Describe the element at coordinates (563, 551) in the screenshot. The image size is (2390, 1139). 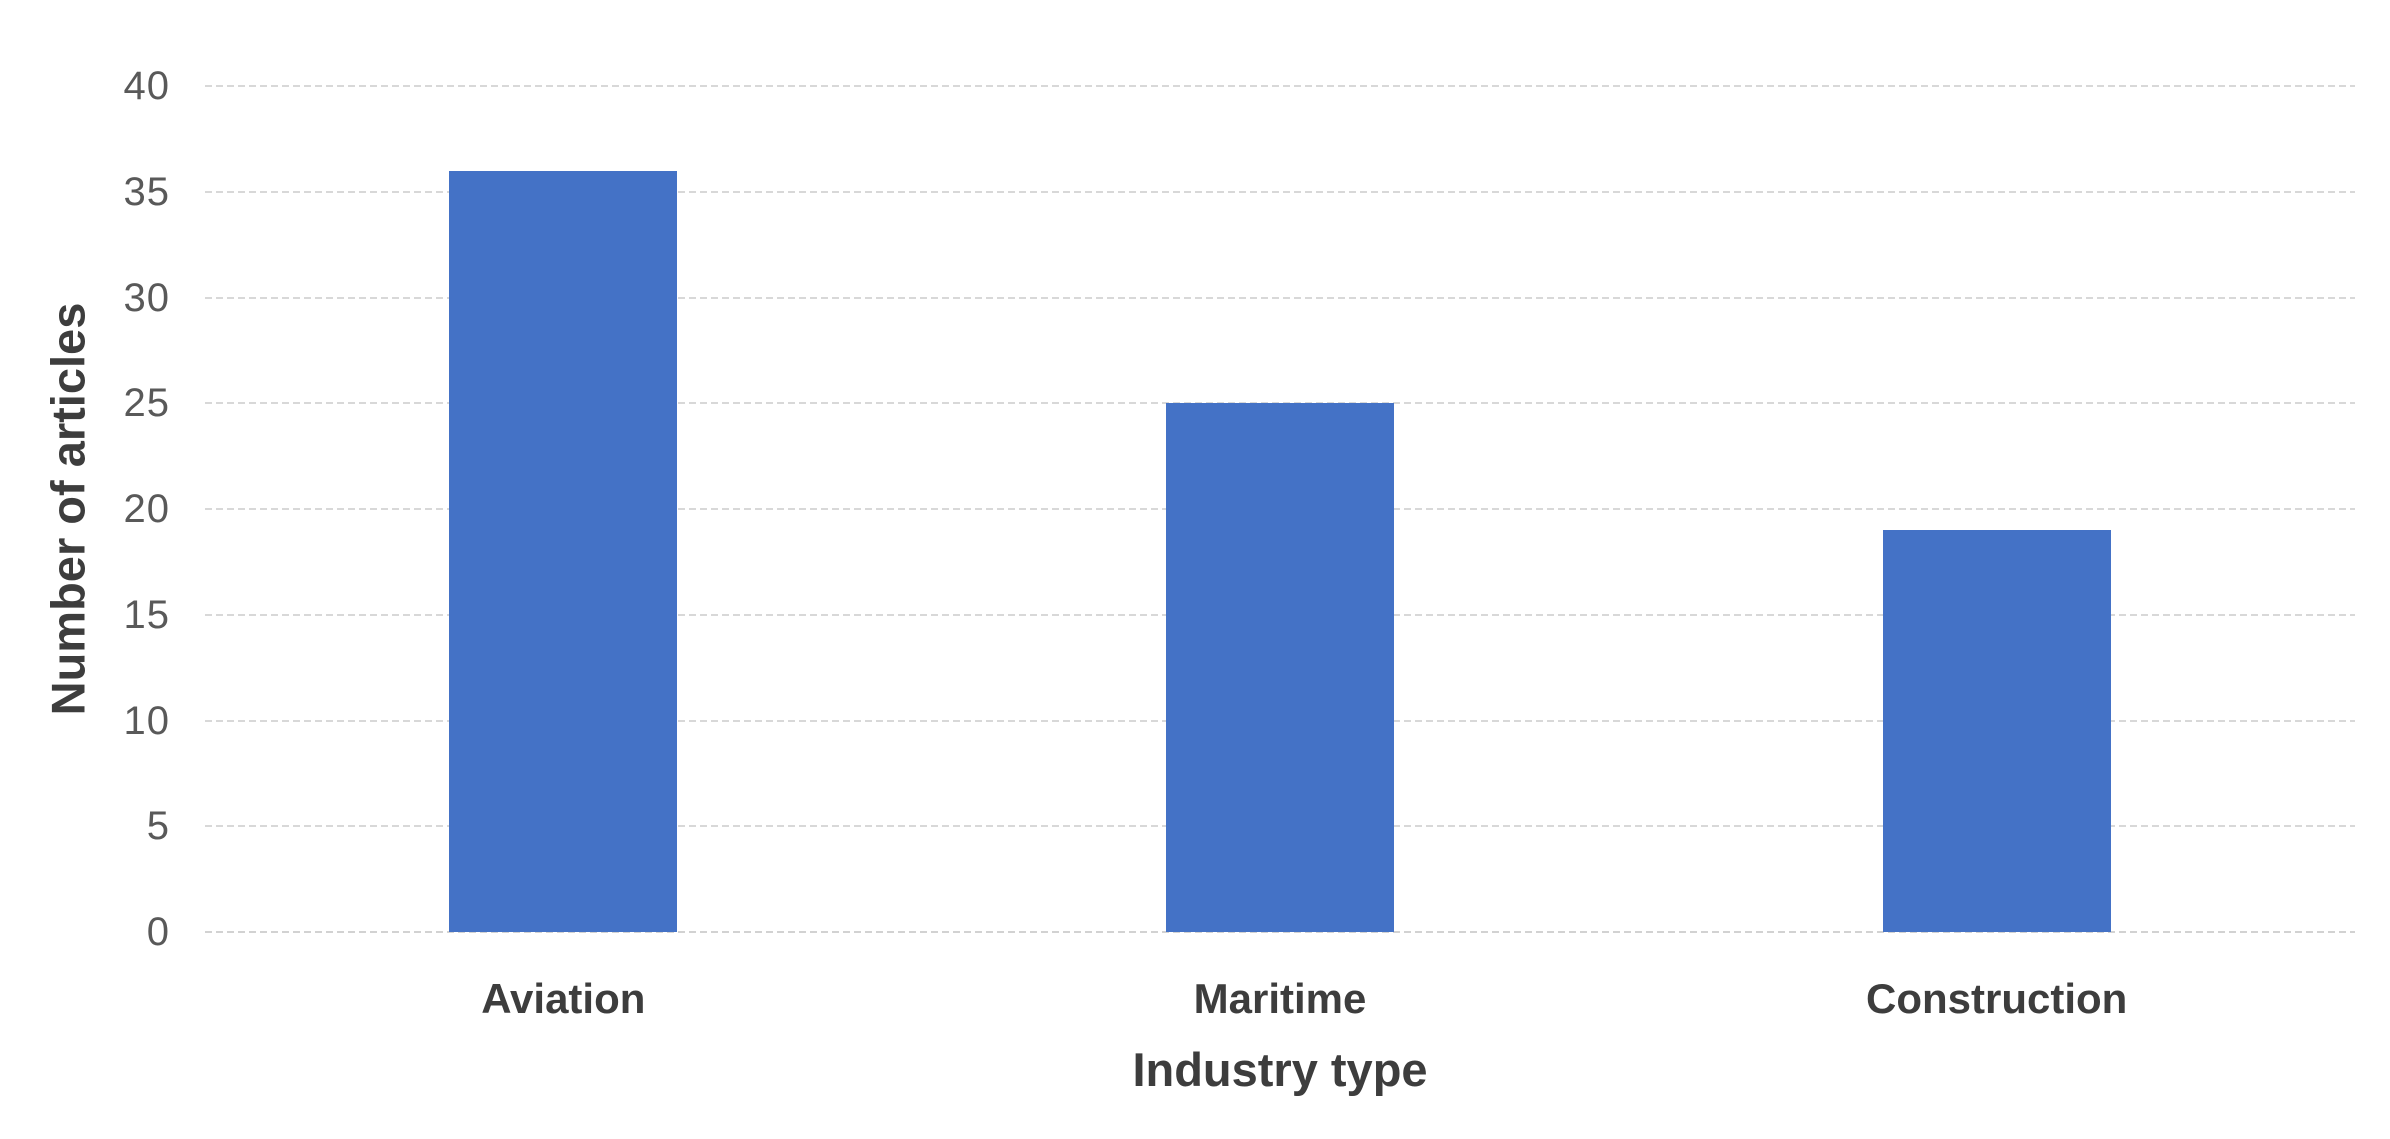
I see `bar-aviation` at that location.